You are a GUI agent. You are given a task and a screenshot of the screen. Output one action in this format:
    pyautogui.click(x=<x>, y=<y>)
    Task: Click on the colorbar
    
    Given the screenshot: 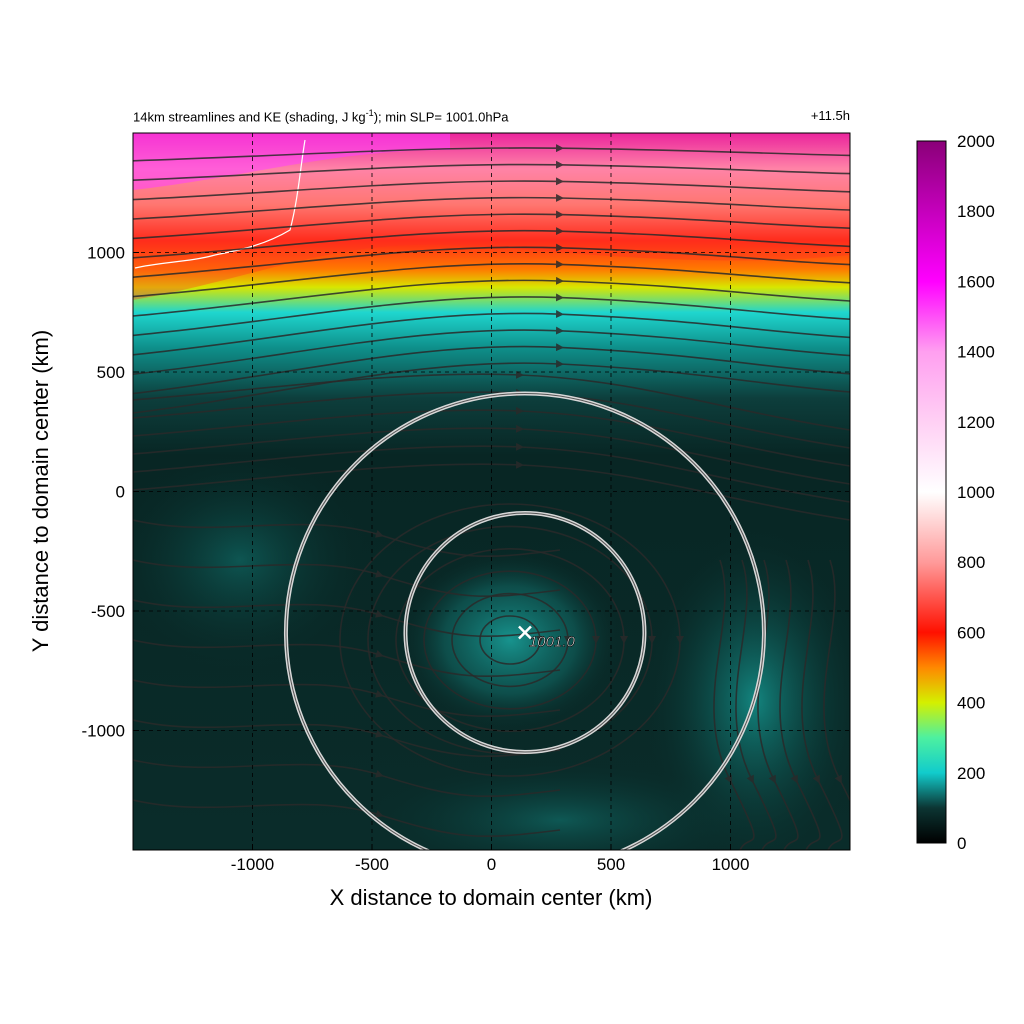 What is the action you would take?
    pyautogui.click(x=931, y=492)
    